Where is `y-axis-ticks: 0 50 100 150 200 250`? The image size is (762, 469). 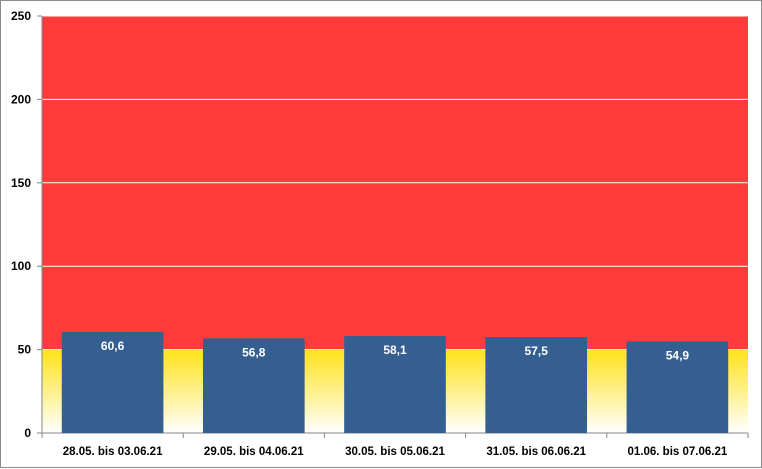 y-axis-ticks: 0 50 100 150 200 250 is located at coordinates (26, 224).